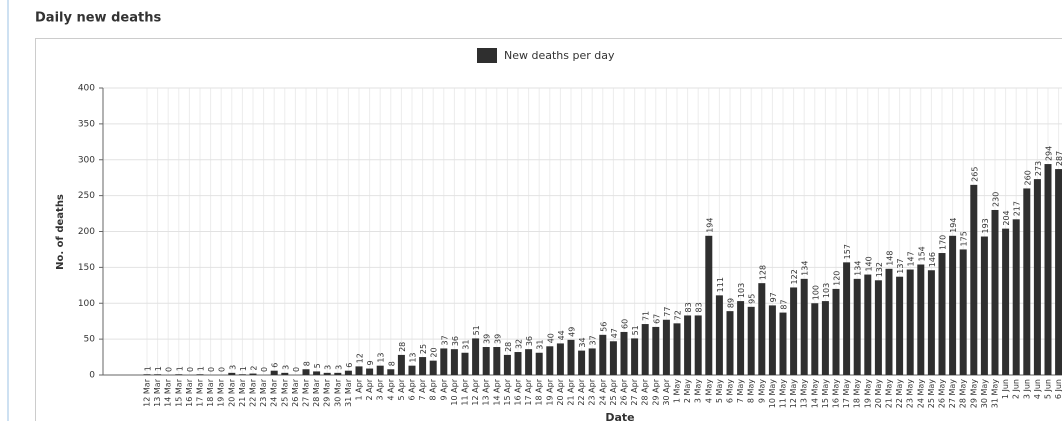 This screenshot has width=1062, height=421. I want to click on data-label: 2, so click(254, 367).